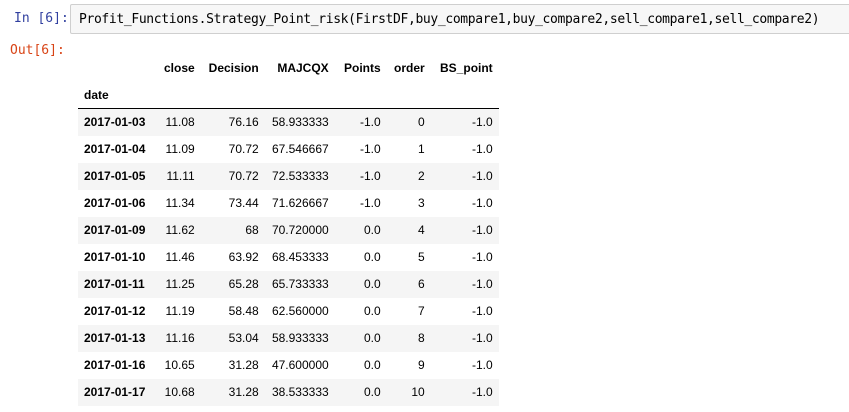 The height and width of the screenshot is (412, 849). What do you see at coordinates (421, 149) in the screenshot?
I see `cell-order: 1` at bounding box center [421, 149].